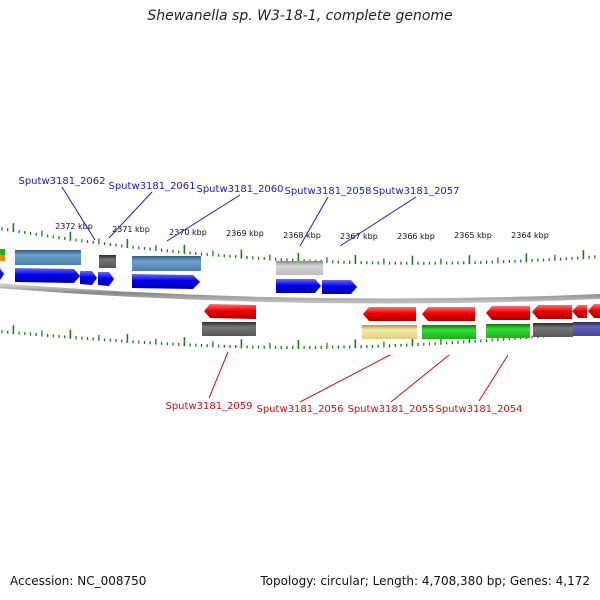 The height and width of the screenshot is (600, 600). What do you see at coordinates (188, 232) in the screenshot?
I see `scale-label: 2370 kbp` at bounding box center [188, 232].